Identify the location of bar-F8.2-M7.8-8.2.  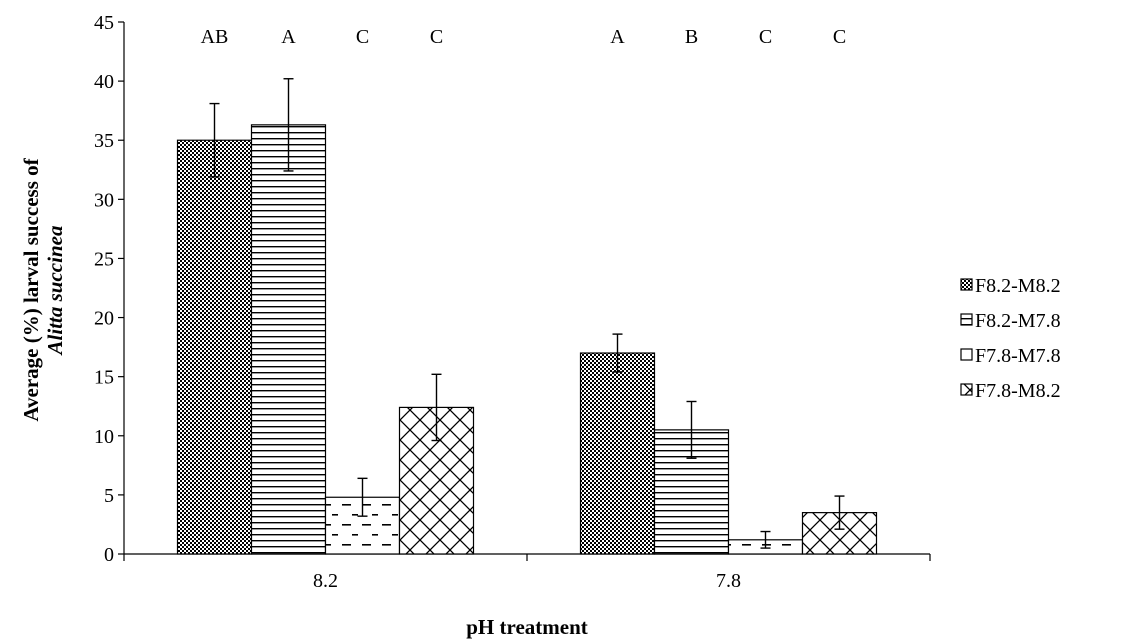
(288, 339).